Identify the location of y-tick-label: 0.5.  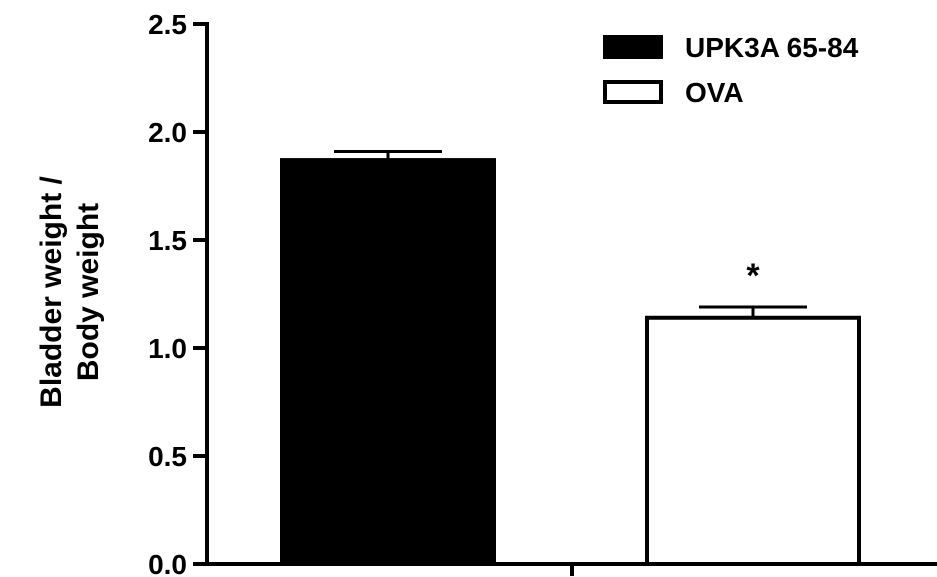
(167, 456).